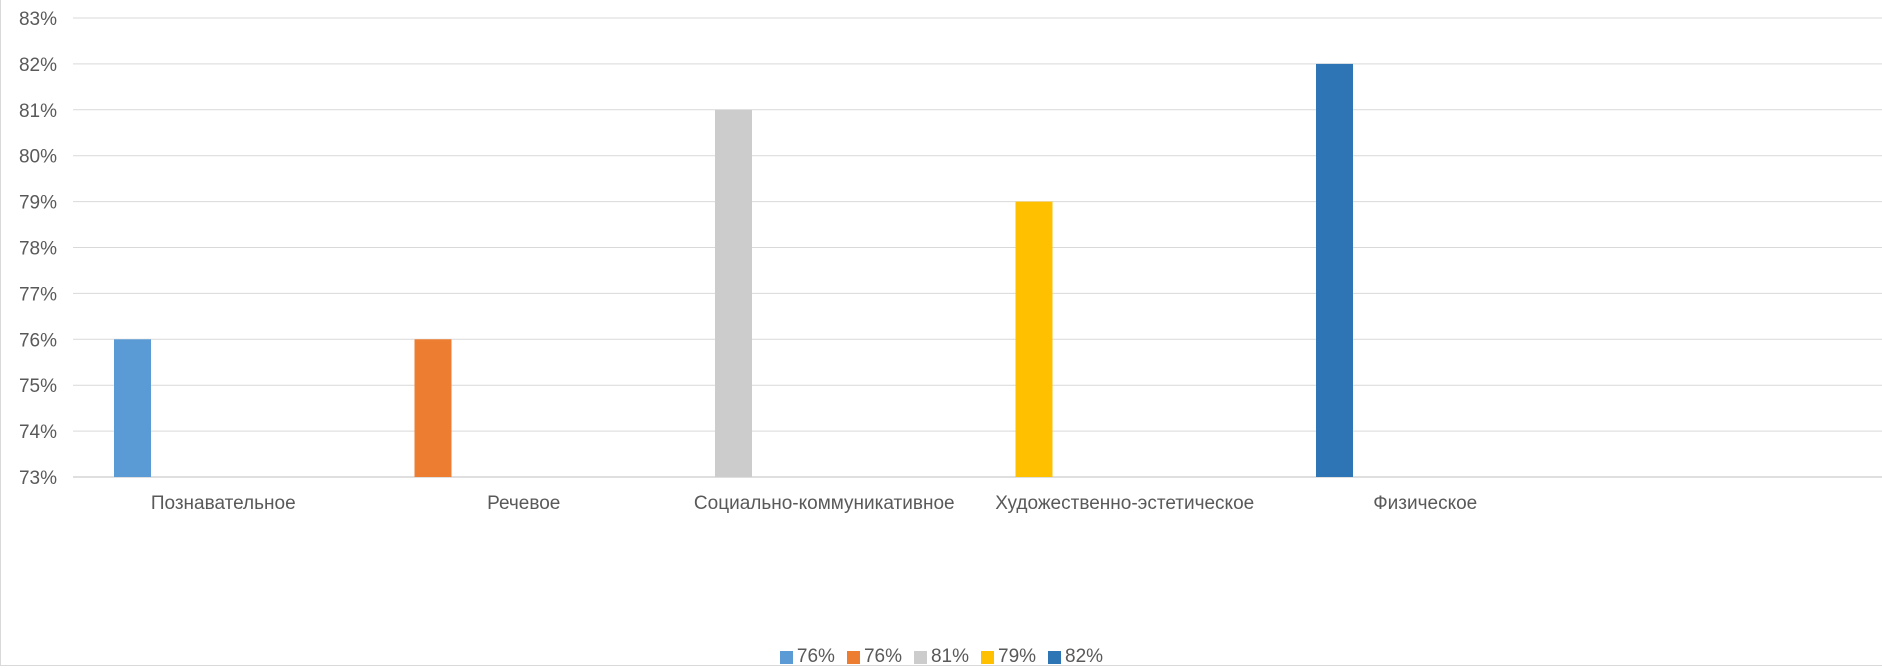 Image resolution: width=1882 pixels, height=669 pixels. Describe the element at coordinates (1425, 503) in the screenshot. I see `x-tick-label: Физическое` at that location.